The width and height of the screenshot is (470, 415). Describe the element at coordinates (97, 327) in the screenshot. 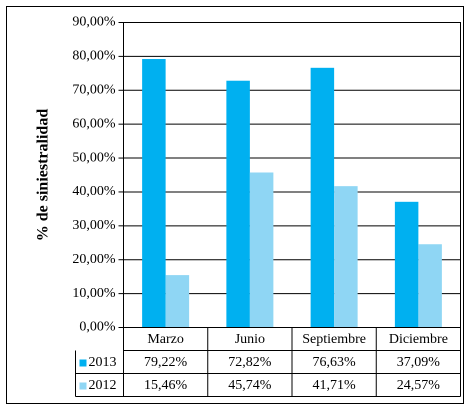

I see `y-tick-label: 0,00%` at that location.